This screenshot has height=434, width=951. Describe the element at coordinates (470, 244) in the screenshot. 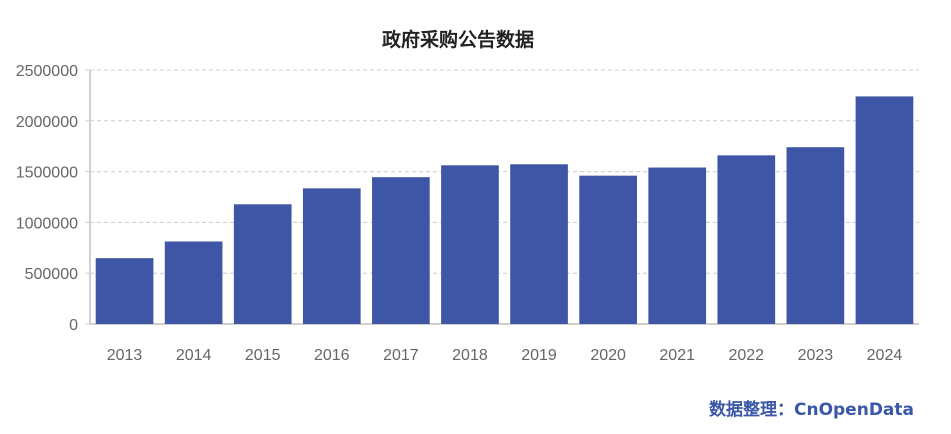

I see `bar-2018` at that location.